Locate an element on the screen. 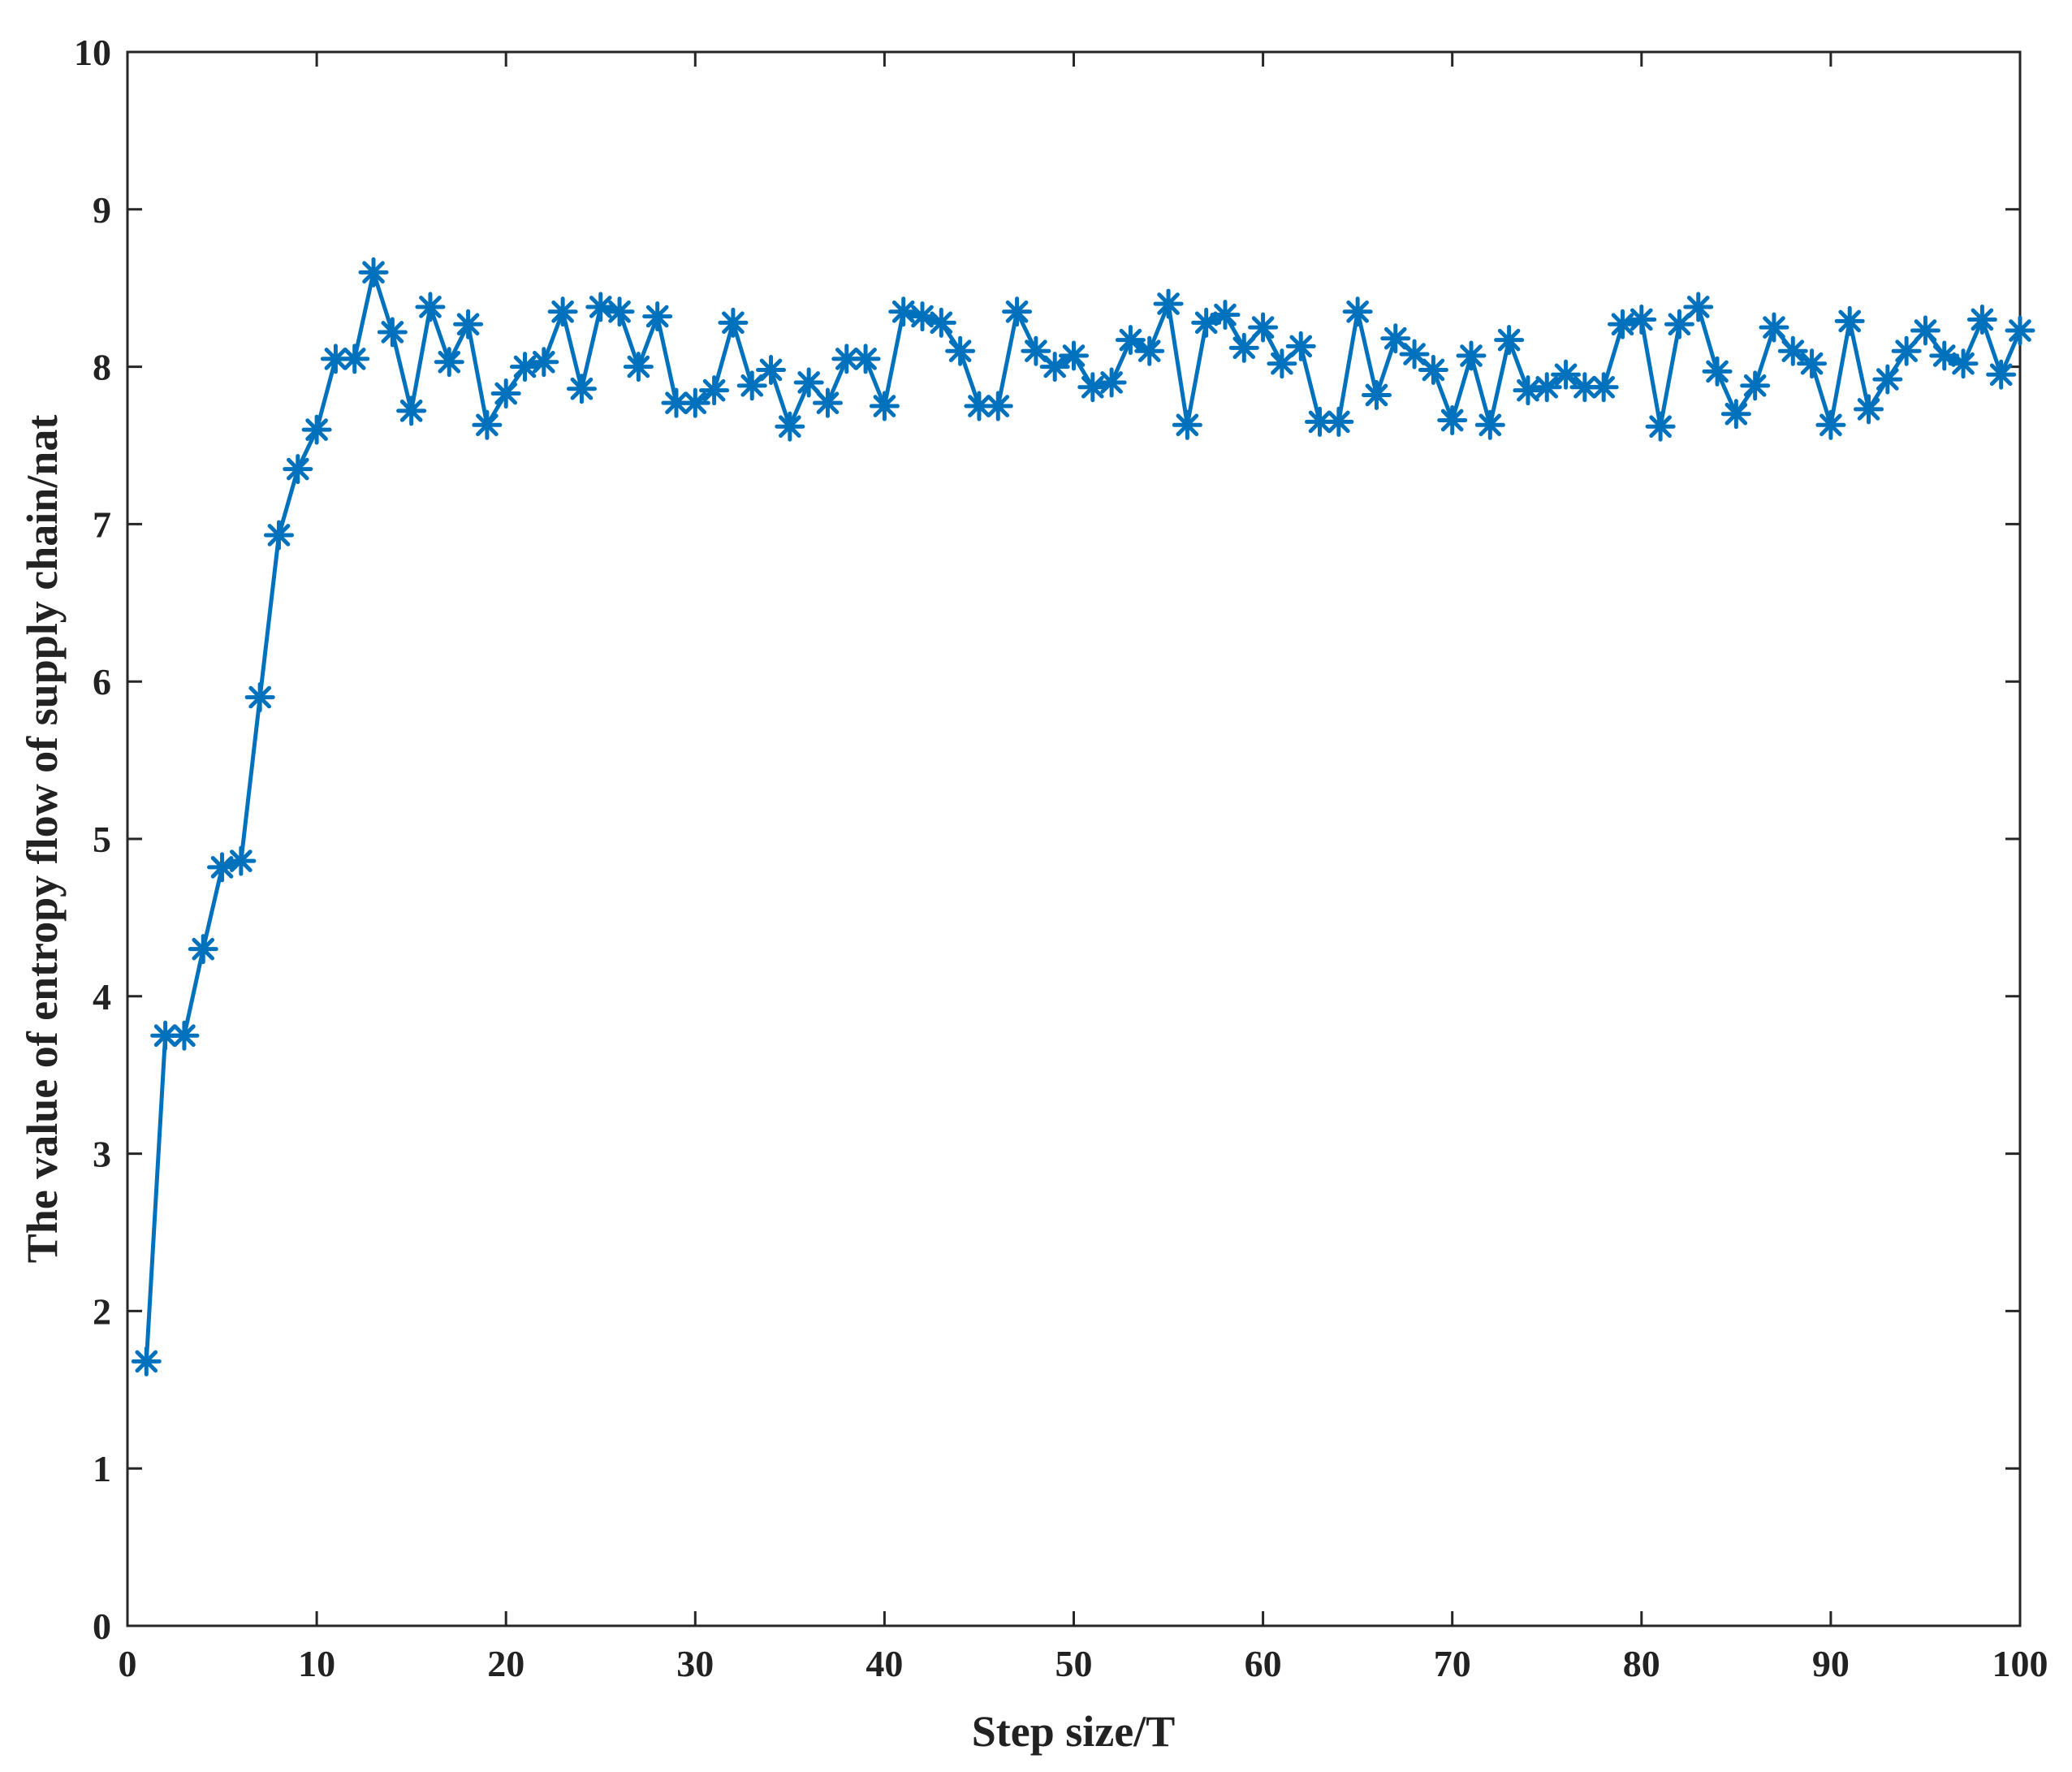  y-tick-label: 1 is located at coordinates (102, 1468).